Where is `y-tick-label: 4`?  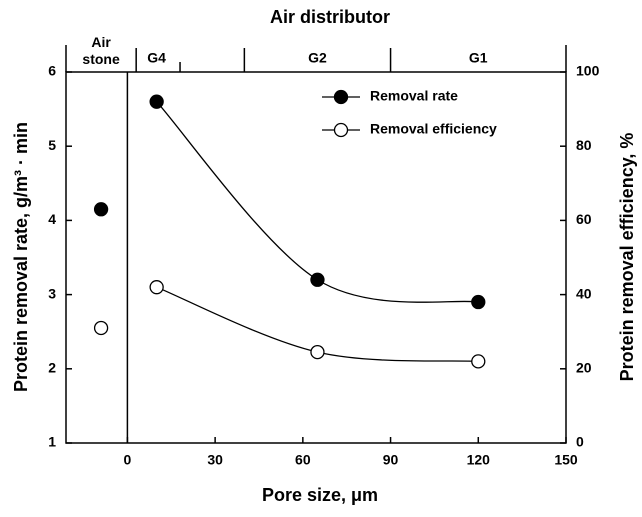 y-tick-label: 4 is located at coordinates (52, 219).